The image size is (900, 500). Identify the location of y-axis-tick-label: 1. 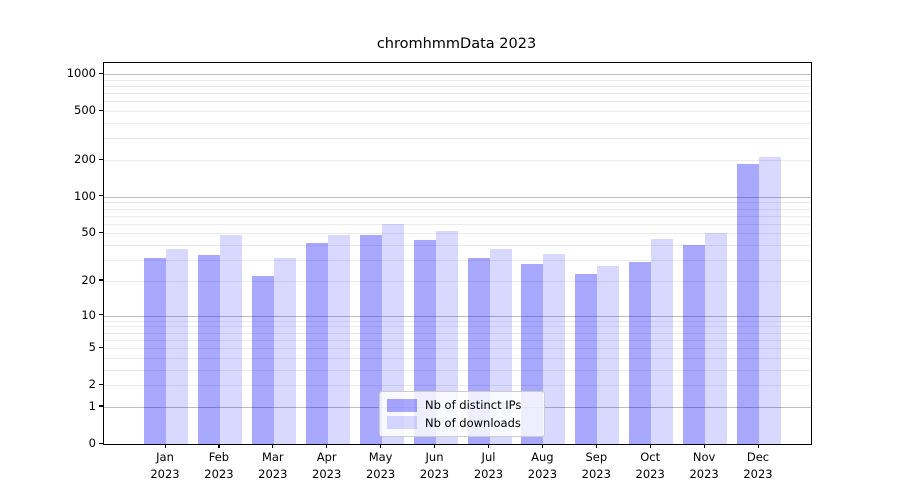
(92, 405).